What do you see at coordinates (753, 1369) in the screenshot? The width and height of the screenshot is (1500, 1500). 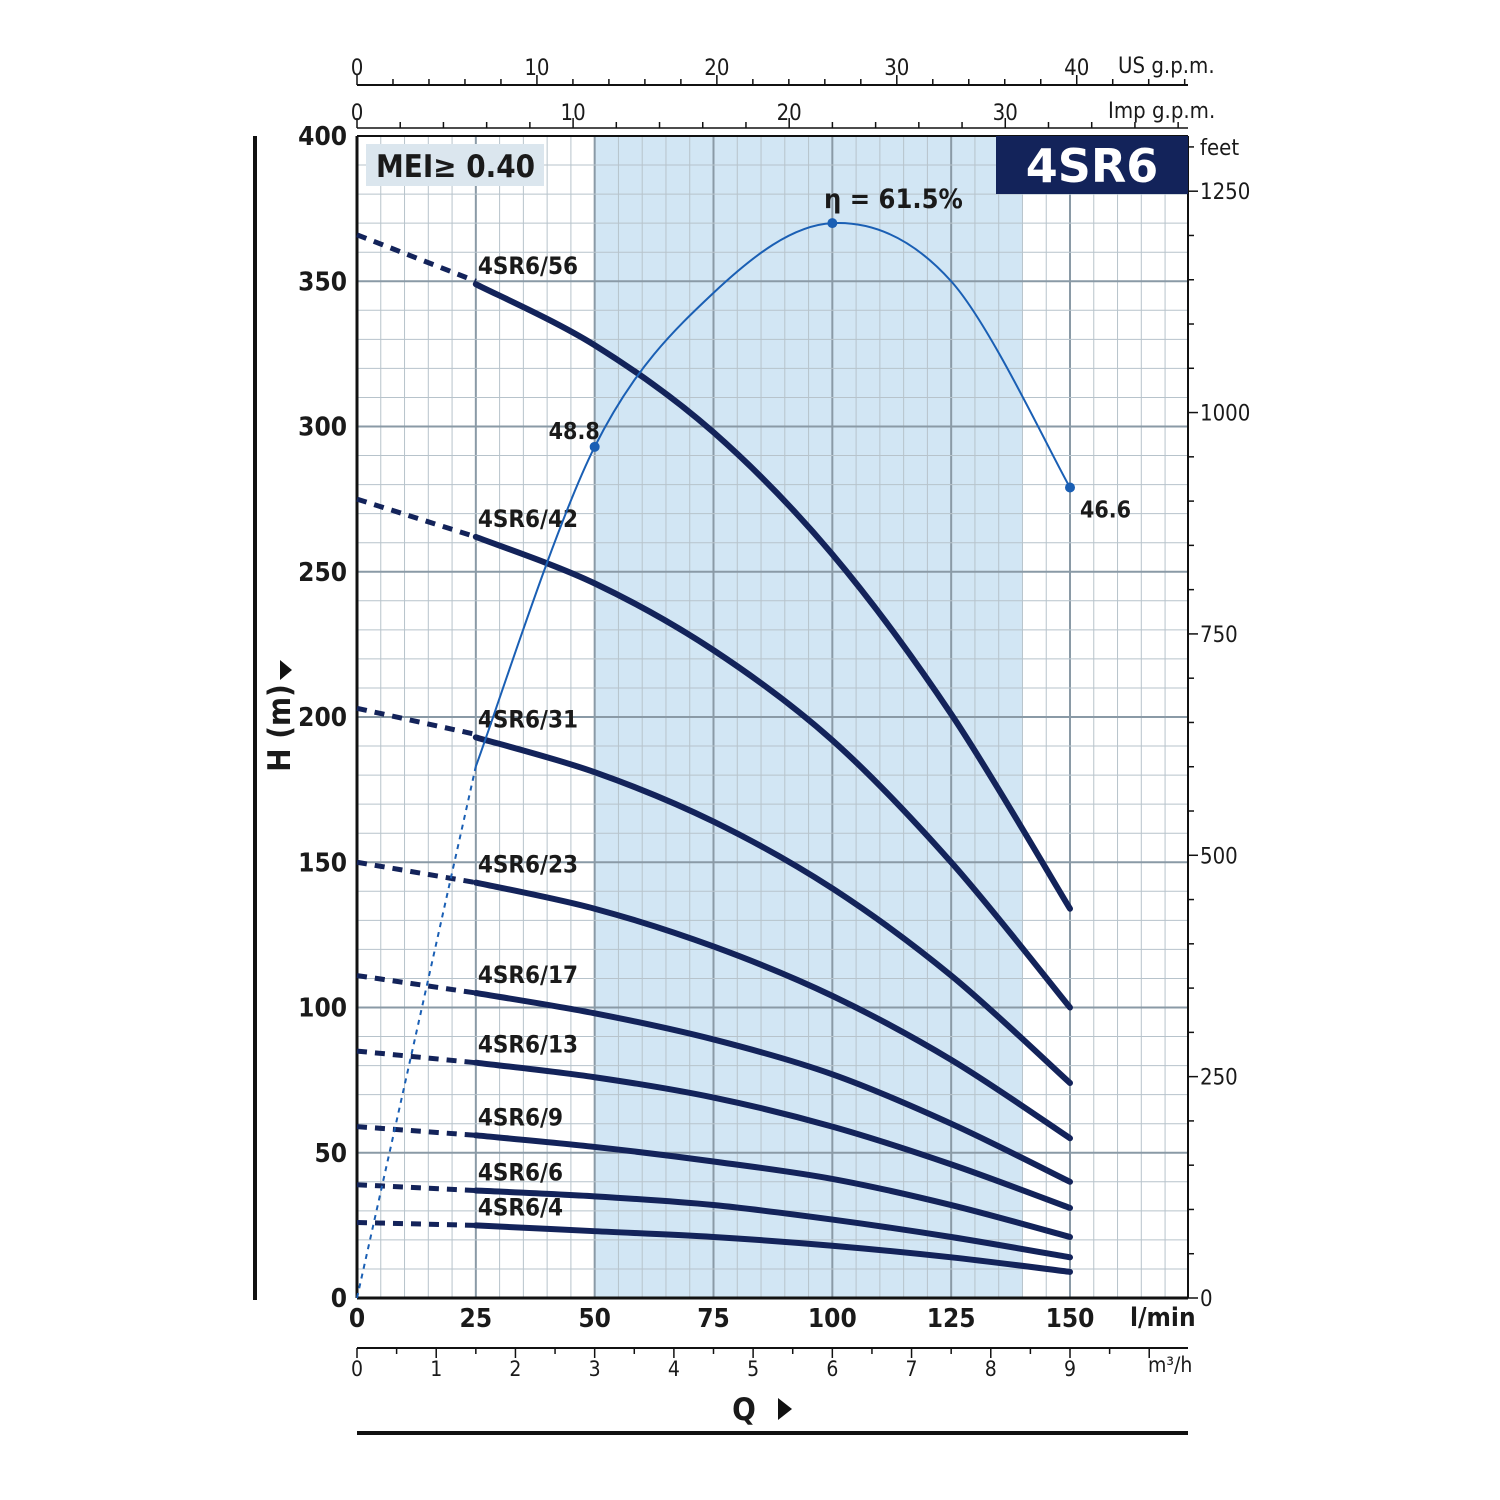 I see `m3h-tick-label: 5` at bounding box center [753, 1369].